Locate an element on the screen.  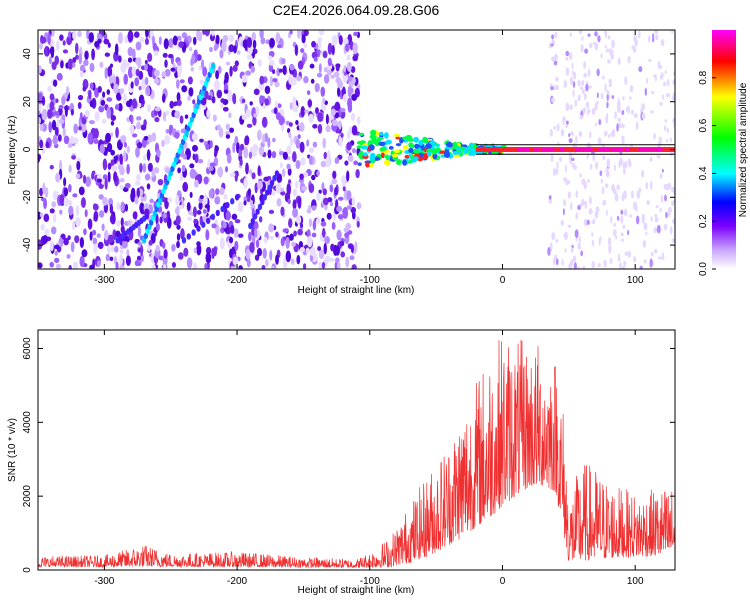
y-tick-label: 0 is located at coordinates (27, 149).